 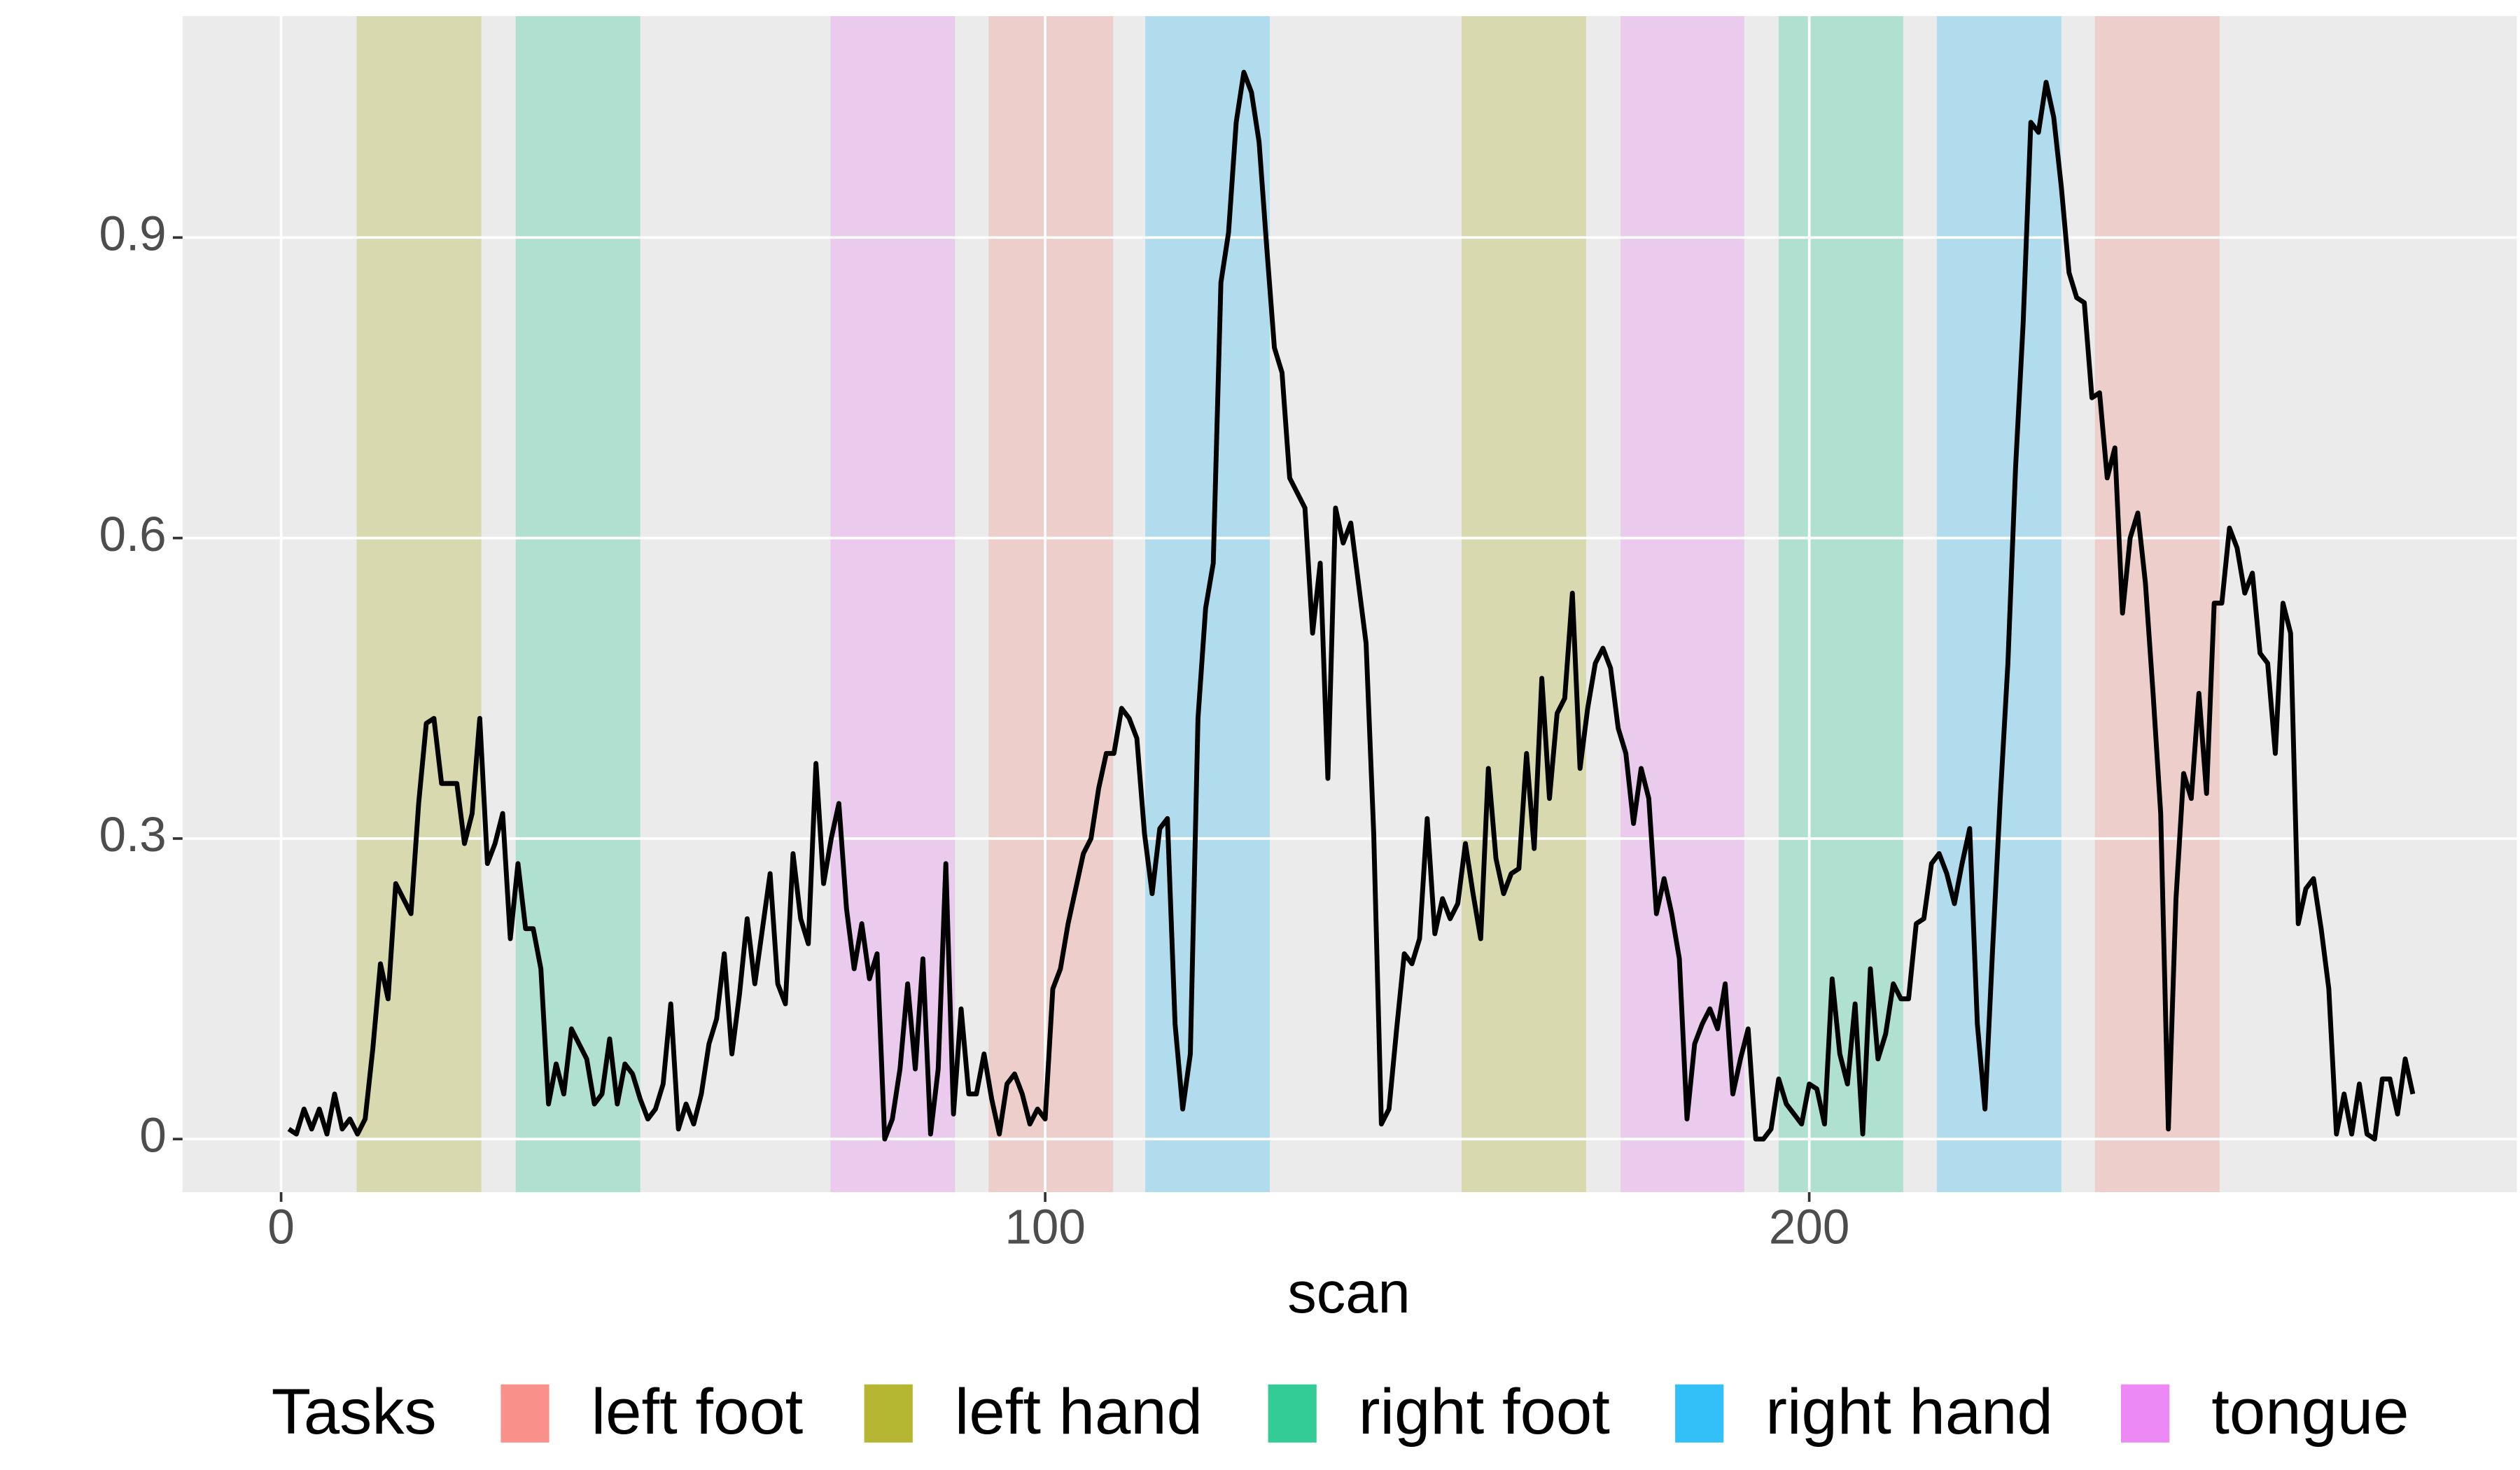 I want to click on x-tick-label: 0, so click(x=281, y=1227).